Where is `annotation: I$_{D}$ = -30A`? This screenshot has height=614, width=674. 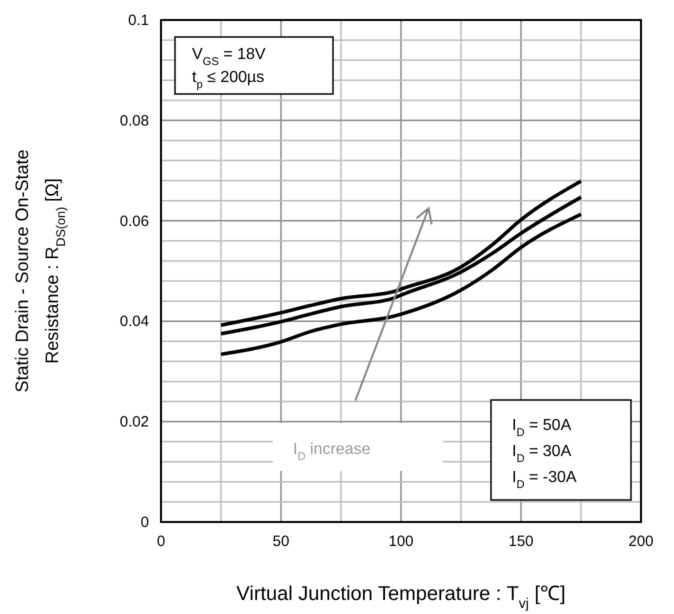 annotation: I$_{D}$ = -30A is located at coordinates (544, 480).